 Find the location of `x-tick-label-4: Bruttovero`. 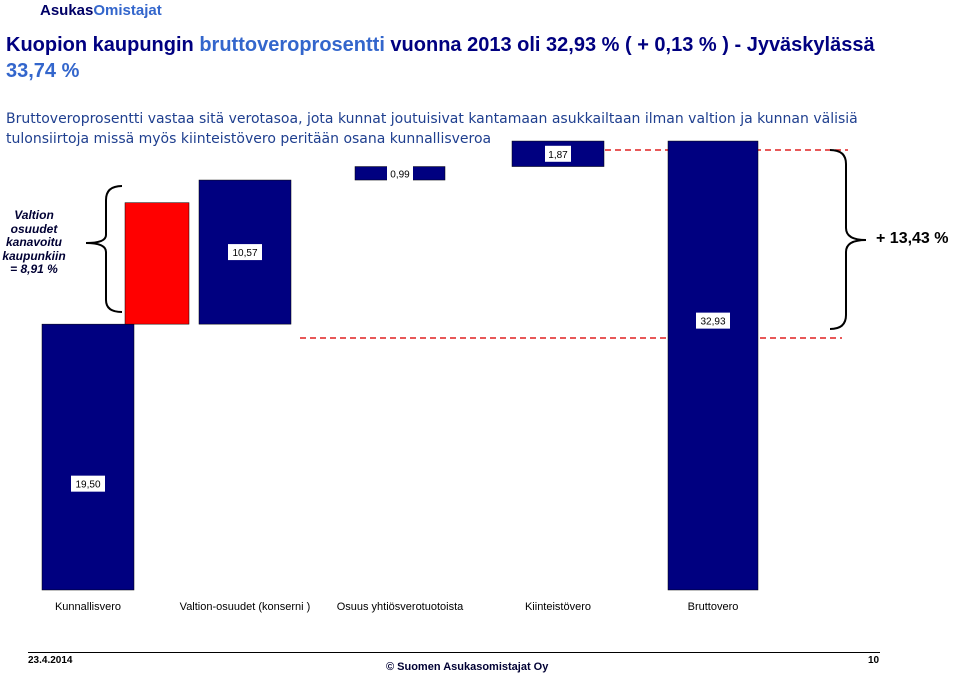

x-tick-label-4: Bruttovero is located at coordinates (713, 607).